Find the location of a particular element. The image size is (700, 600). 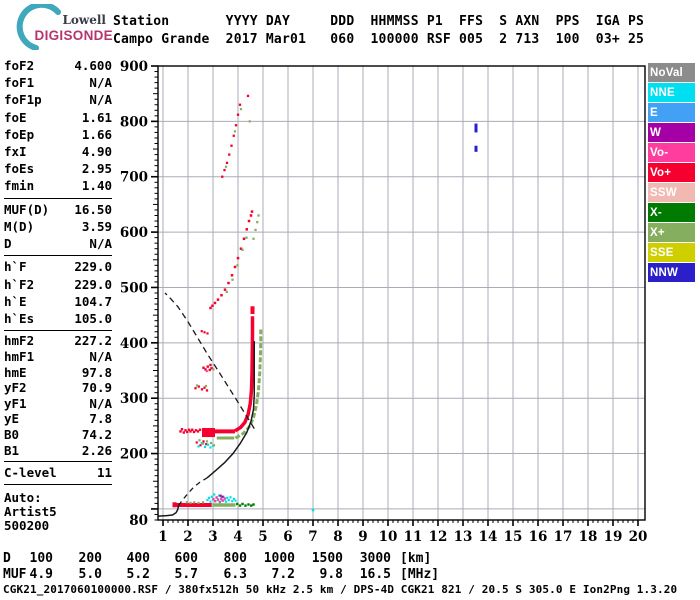

legend-label: E is located at coordinates (654, 112).